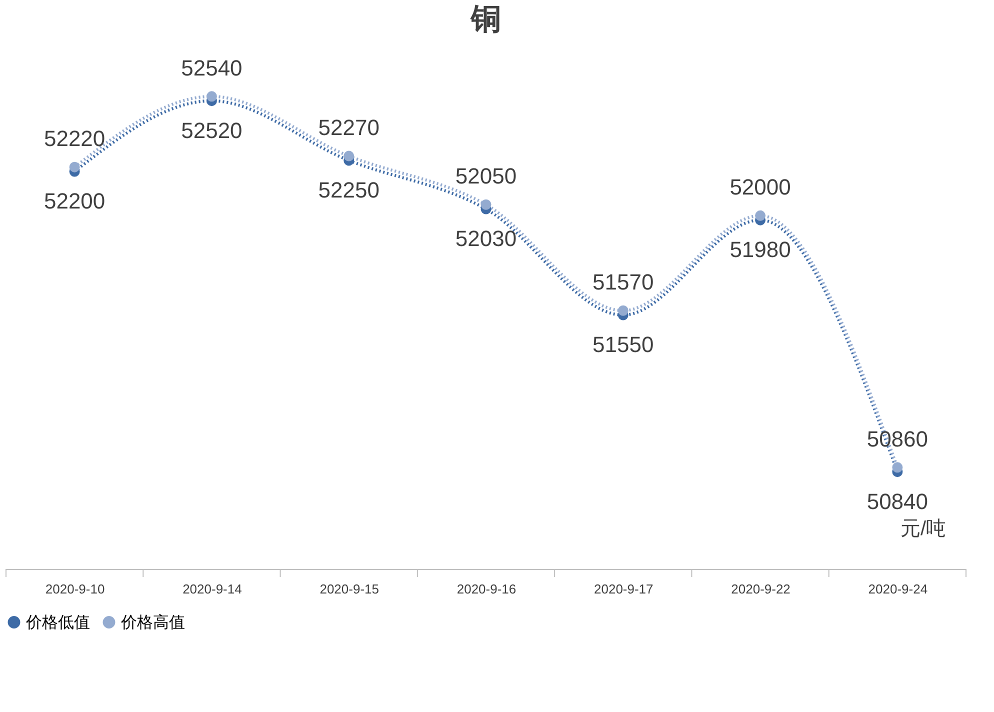 The width and height of the screenshot is (994, 712). Describe the element at coordinates (75, 139) in the screenshot. I see `data-label: 52220` at that location.